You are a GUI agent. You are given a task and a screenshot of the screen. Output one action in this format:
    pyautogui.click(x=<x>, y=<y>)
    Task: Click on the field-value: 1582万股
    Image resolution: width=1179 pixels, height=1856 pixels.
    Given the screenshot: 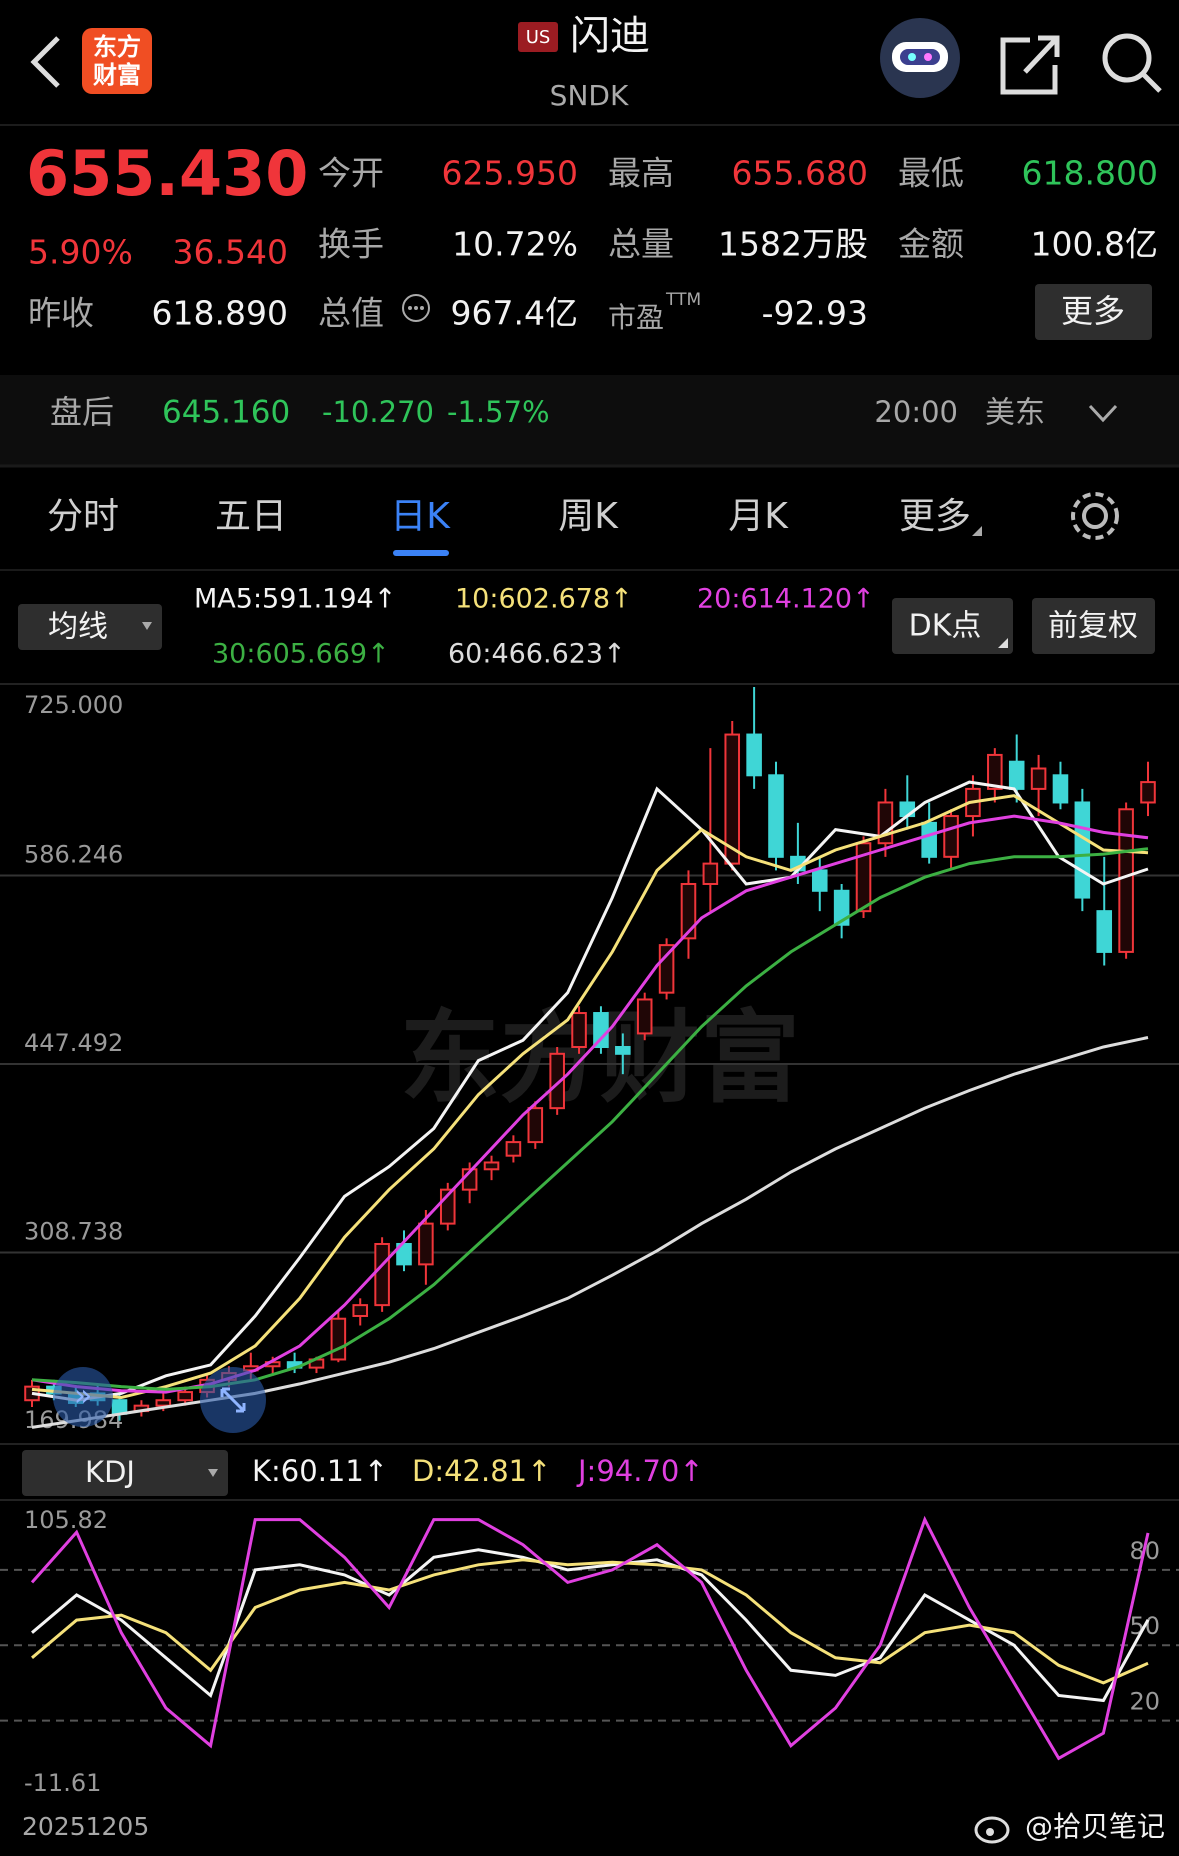 What is the action you would take?
    pyautogui.click(x=793, y=244)
    